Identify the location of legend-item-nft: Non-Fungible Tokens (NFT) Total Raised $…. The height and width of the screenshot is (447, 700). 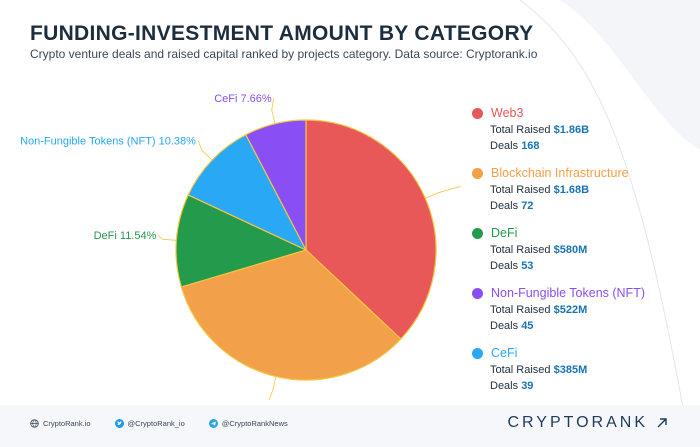
(577, 309).